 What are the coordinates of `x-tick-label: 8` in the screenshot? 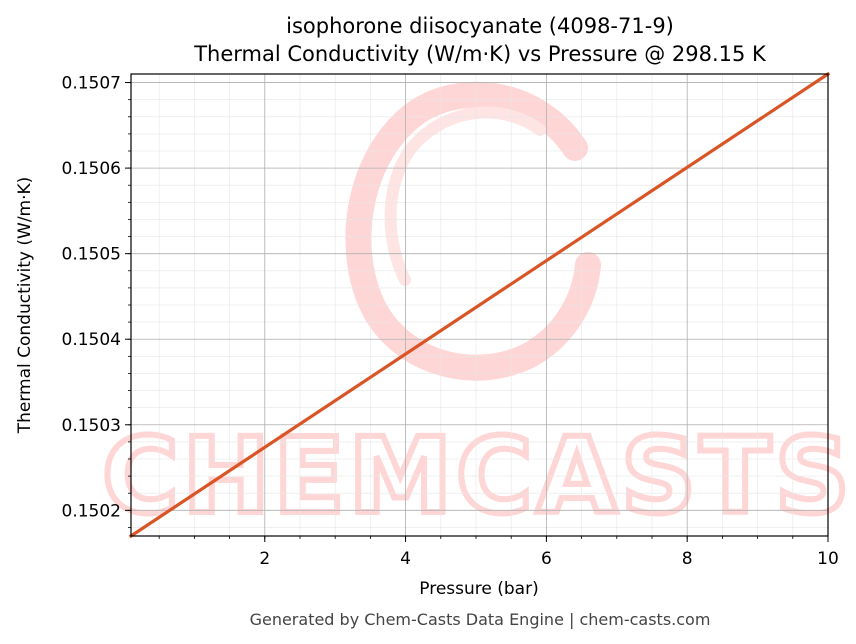 It's located at (687, 559).